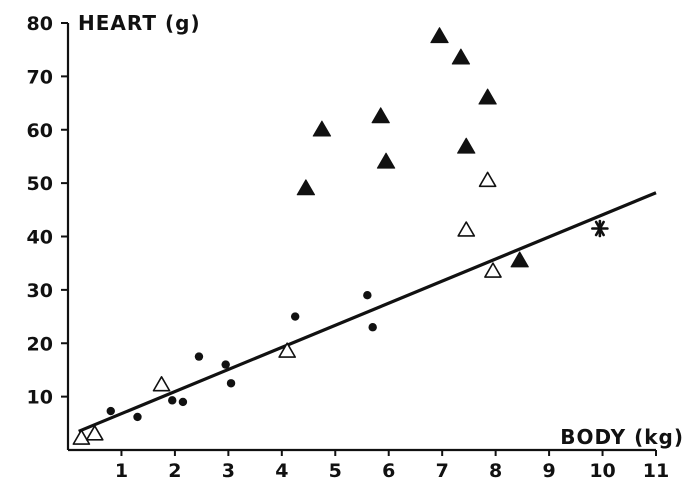 This screenshot has height=482, width=686. Describe the element at coordinates (40, 184) in the screenshot. I see `y-tick-label: 50` at that location.